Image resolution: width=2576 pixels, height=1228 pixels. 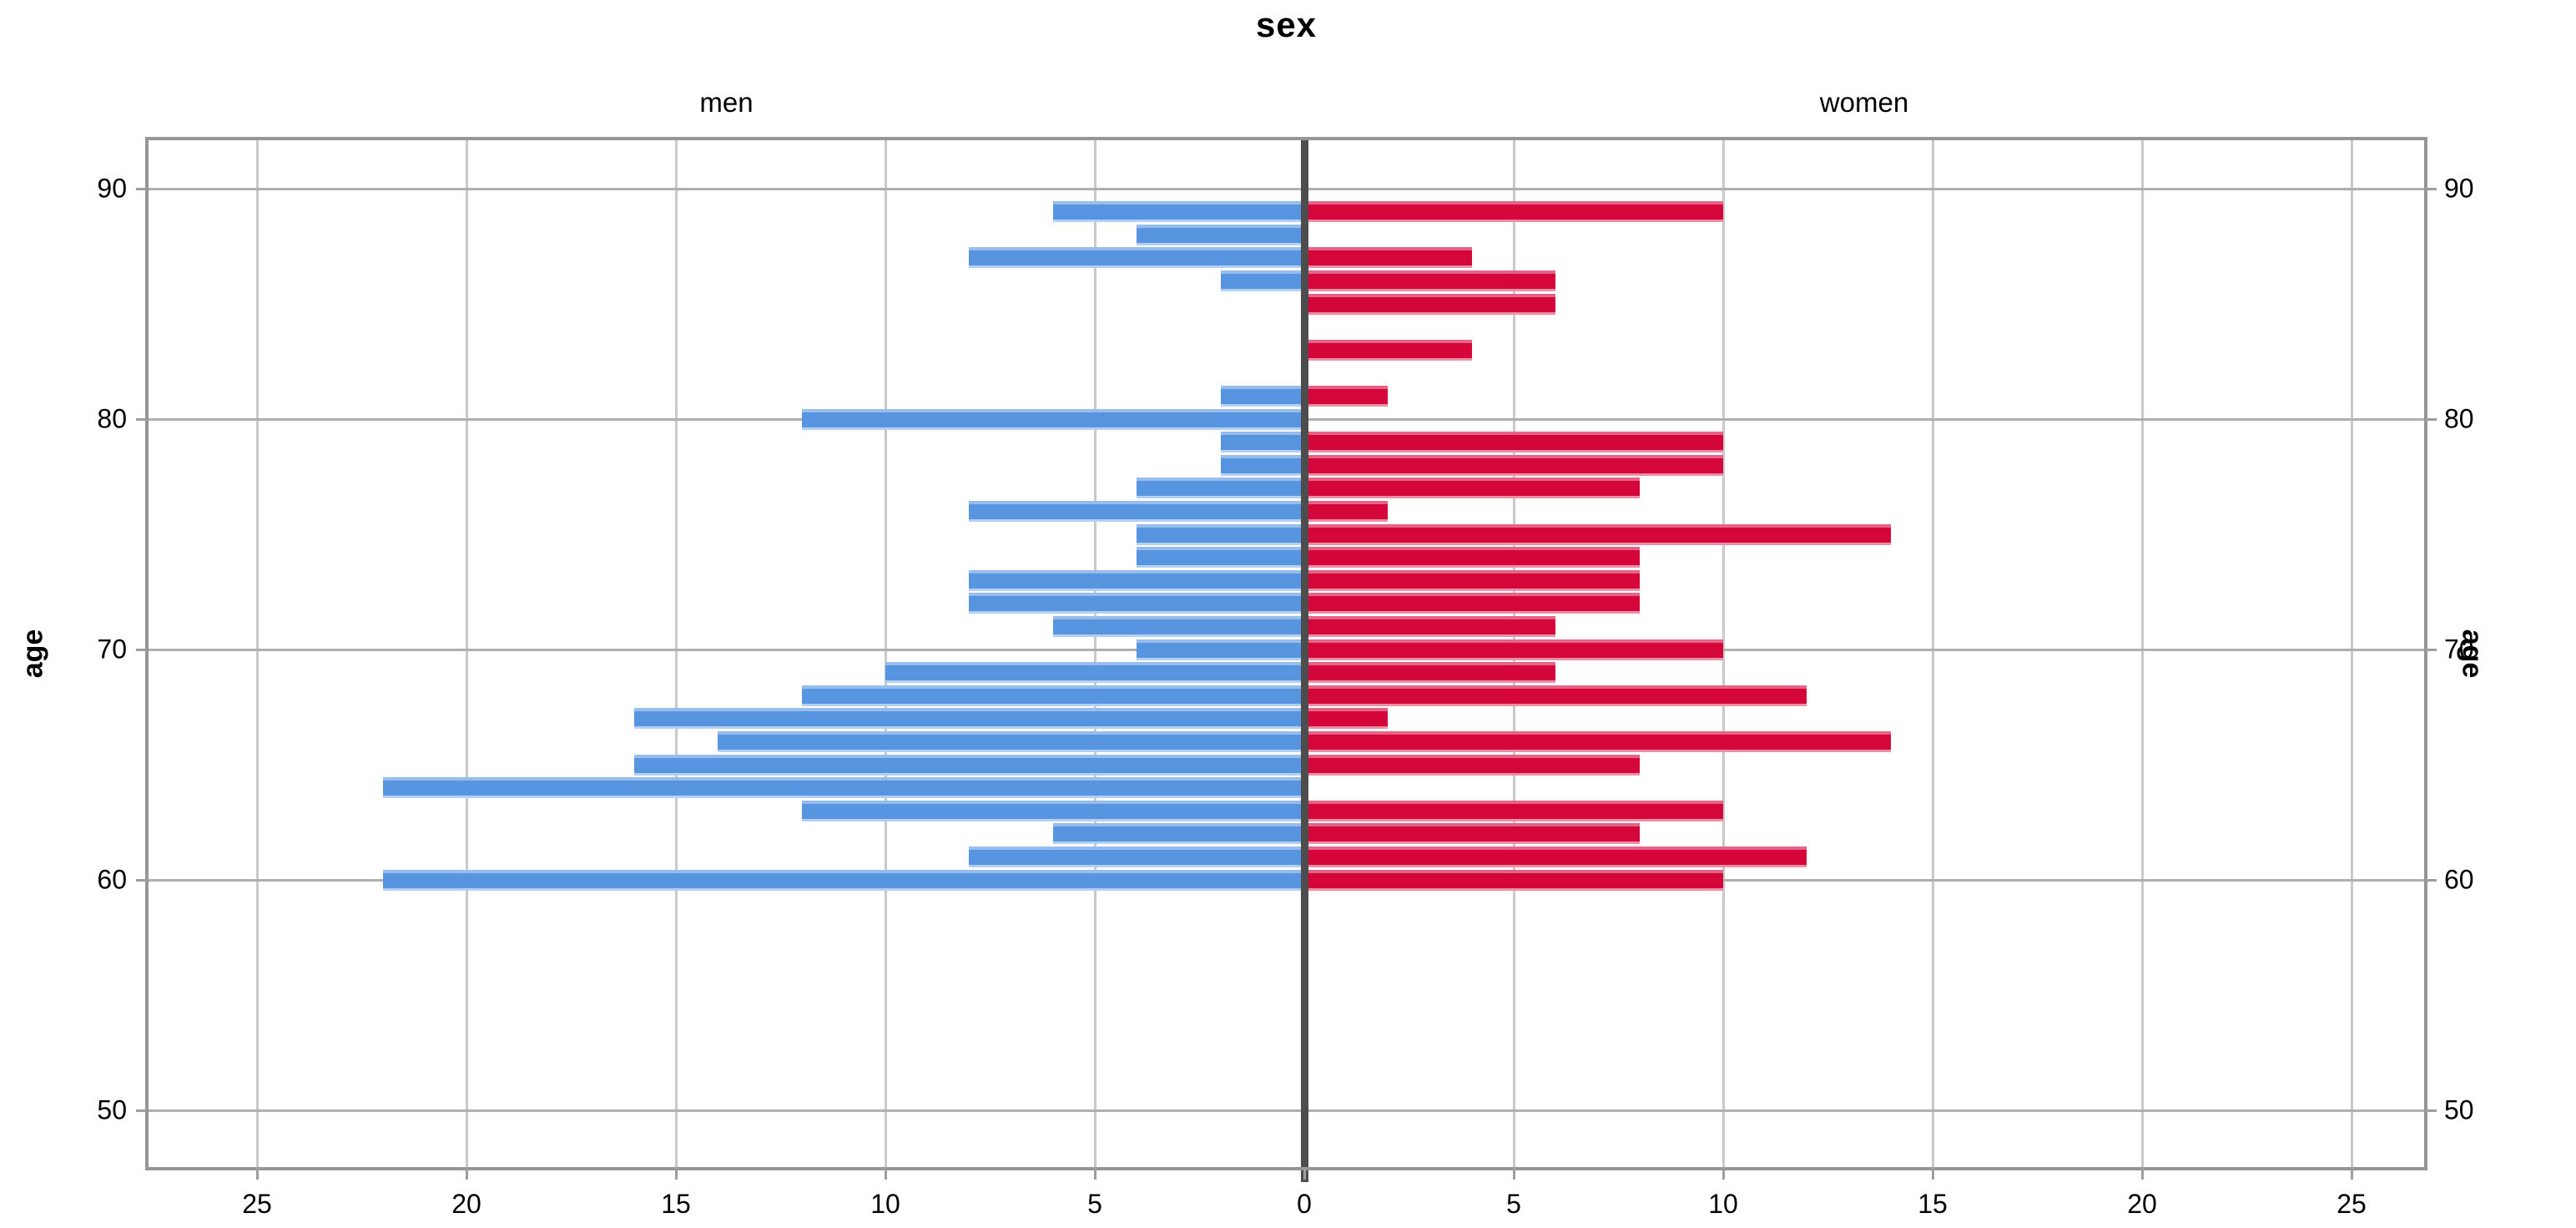 I want to click on y-tick-label-right: 80, so click(x=2459, y=419).